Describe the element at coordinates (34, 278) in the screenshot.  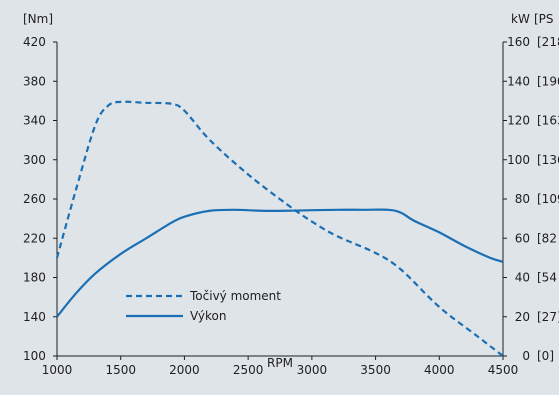
I see `left-tick-label: 180` at that location.